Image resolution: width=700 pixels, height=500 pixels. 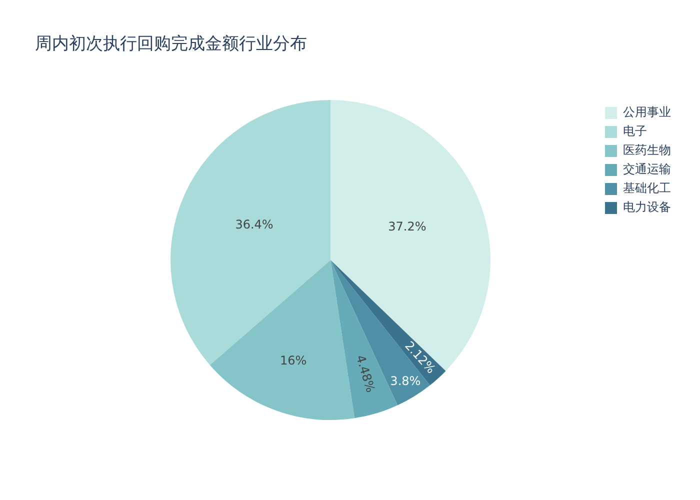 I want to click on legend-label: 电子, so click(x=635, y=131).